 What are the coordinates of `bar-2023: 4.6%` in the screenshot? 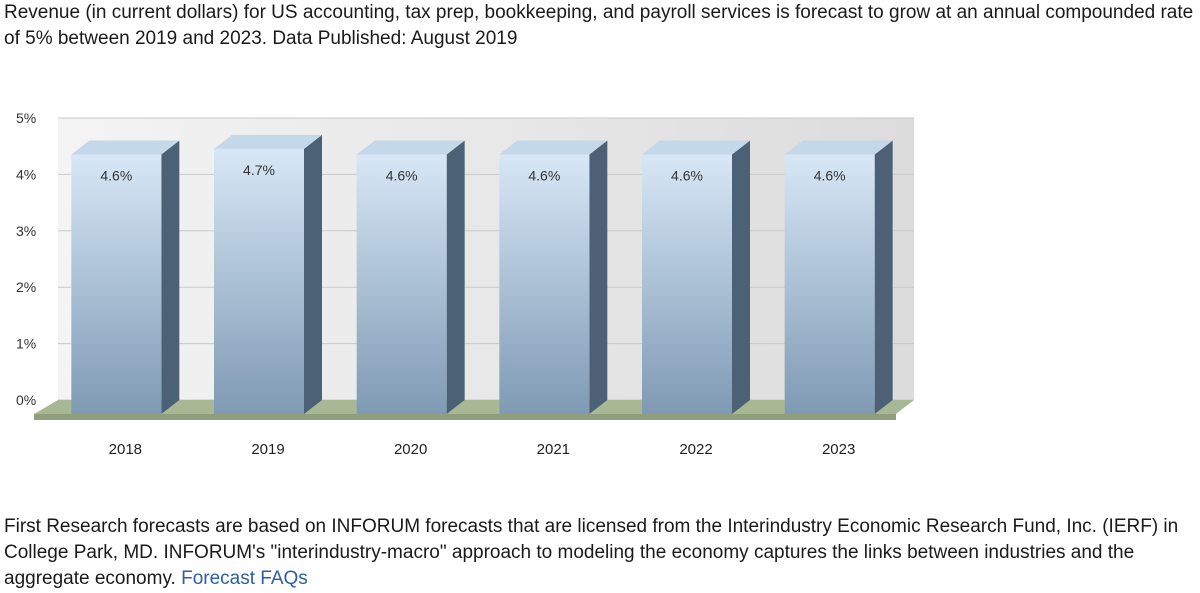 It's located at (838, 277).